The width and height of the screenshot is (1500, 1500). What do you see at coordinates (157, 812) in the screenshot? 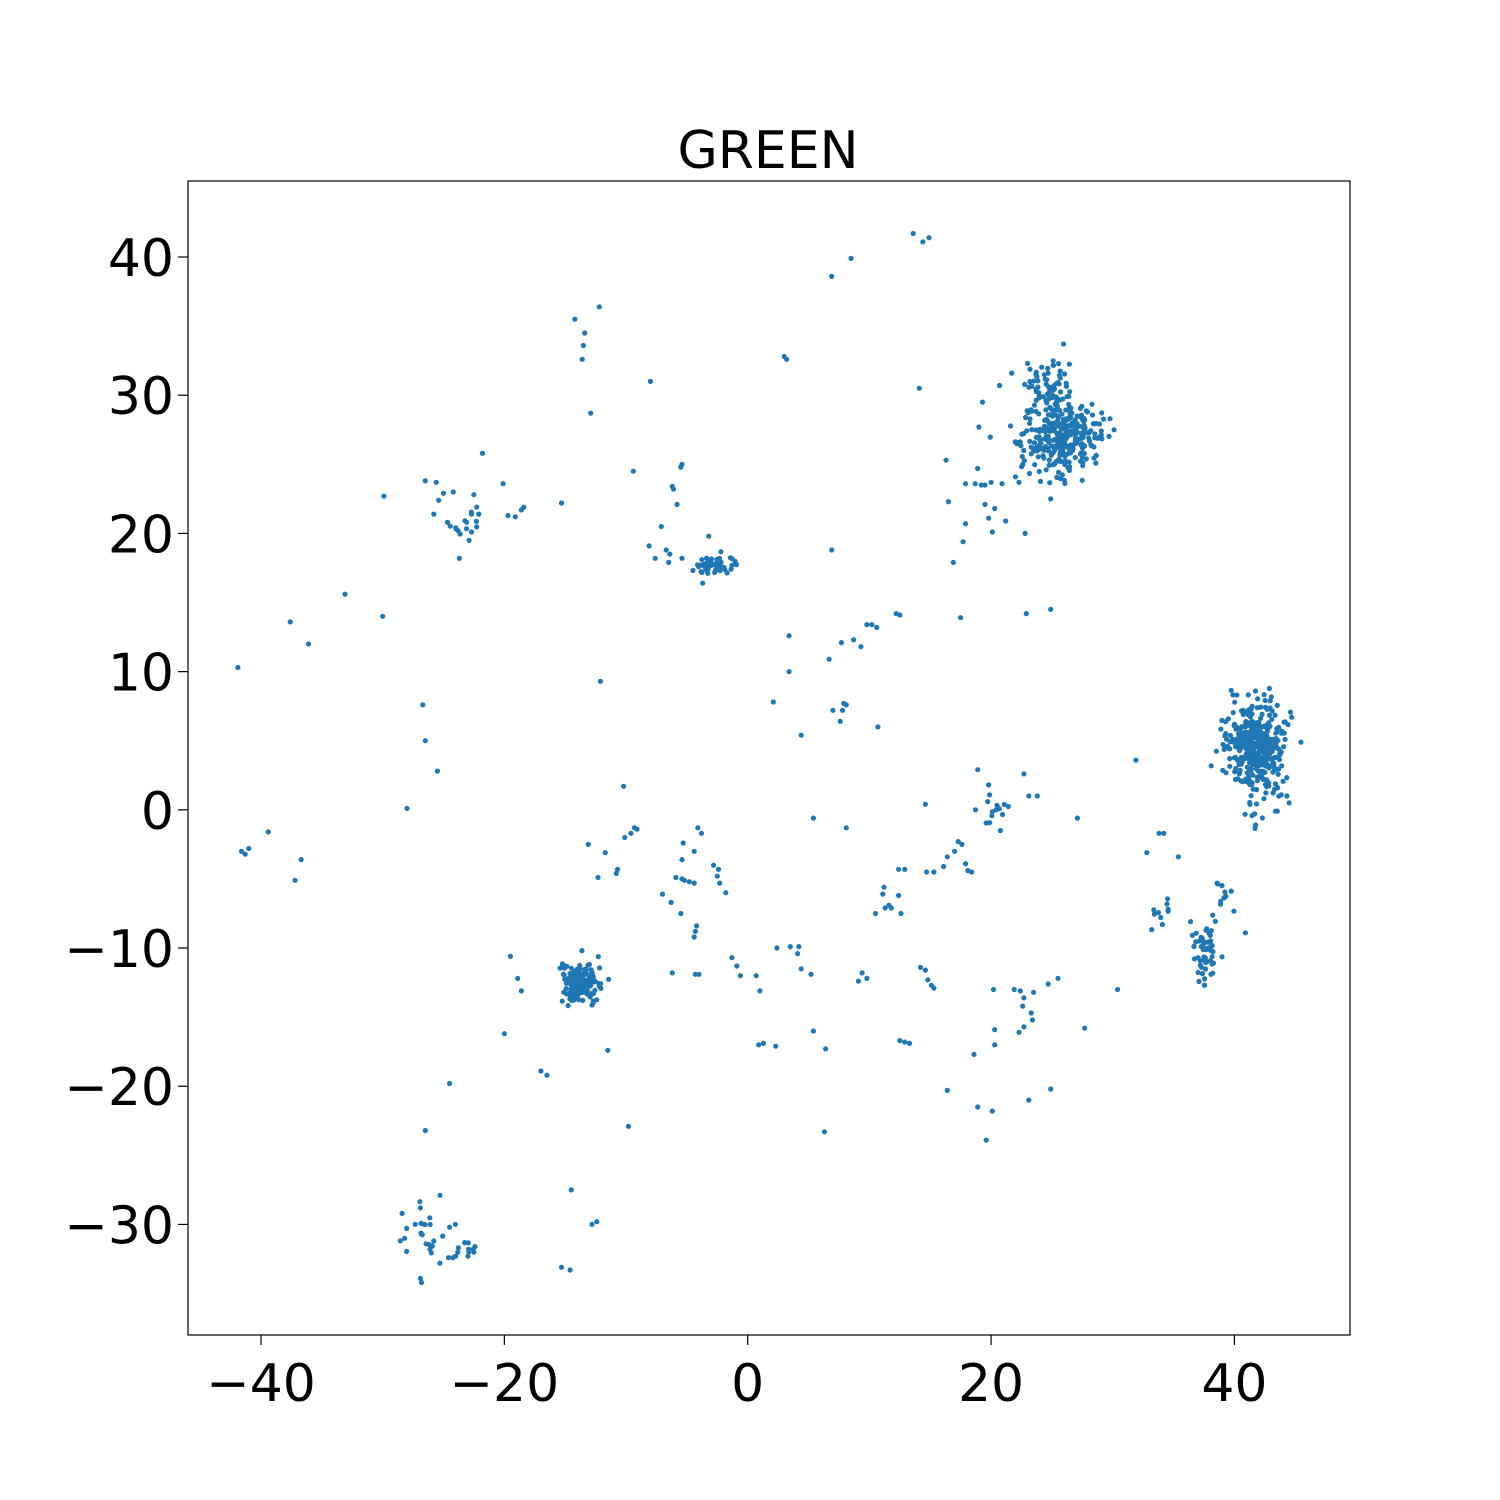
I see `y-tick-label: 0` at bounding box center [157, 812].